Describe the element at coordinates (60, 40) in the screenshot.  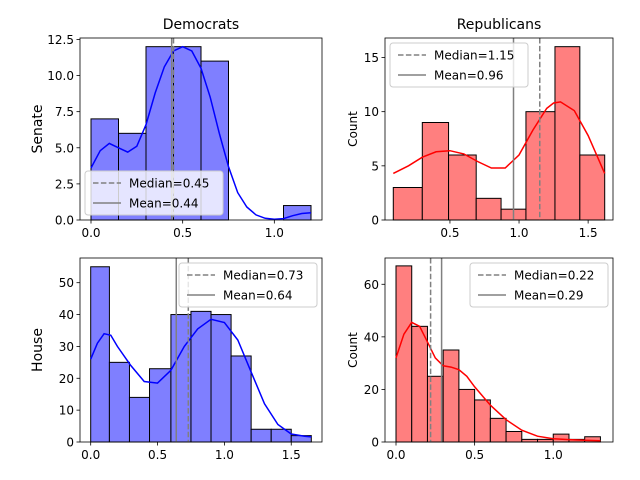
I see `y-tick-label: 12.5` at that location.